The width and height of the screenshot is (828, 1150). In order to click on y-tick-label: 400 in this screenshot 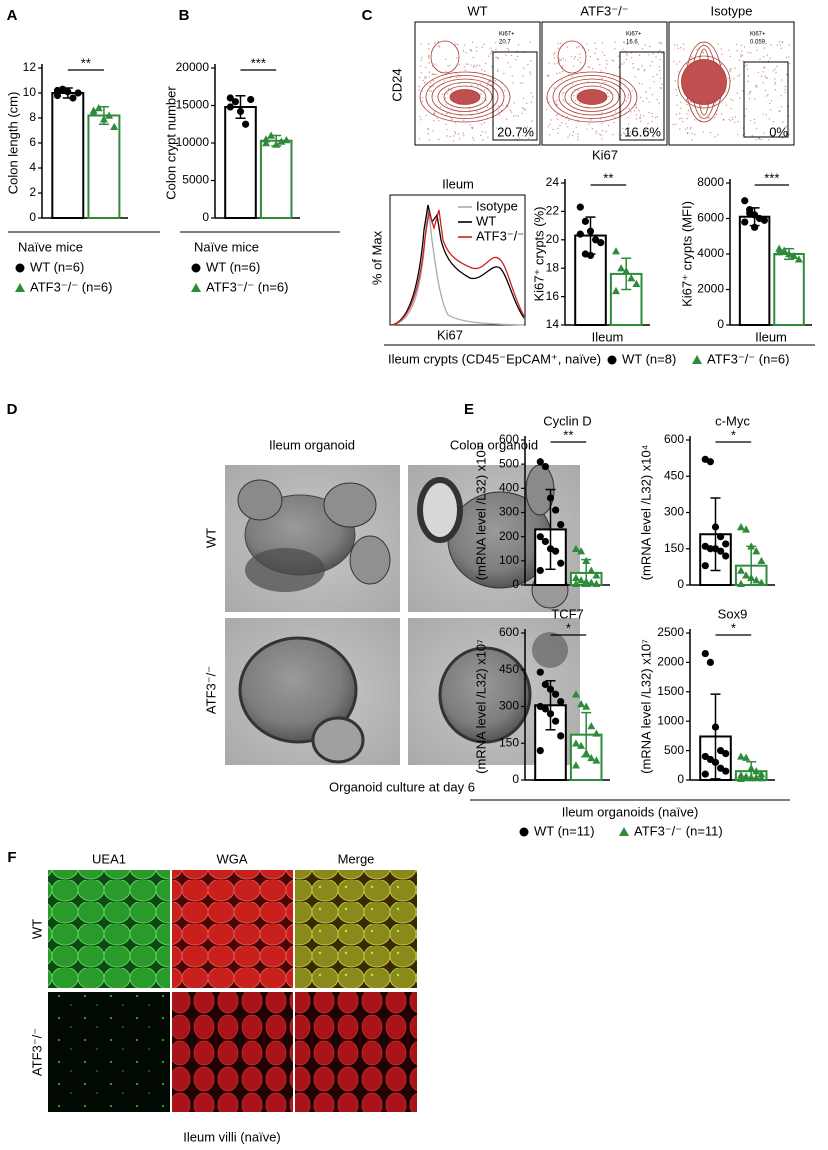, I will do `click(509, 488)`.